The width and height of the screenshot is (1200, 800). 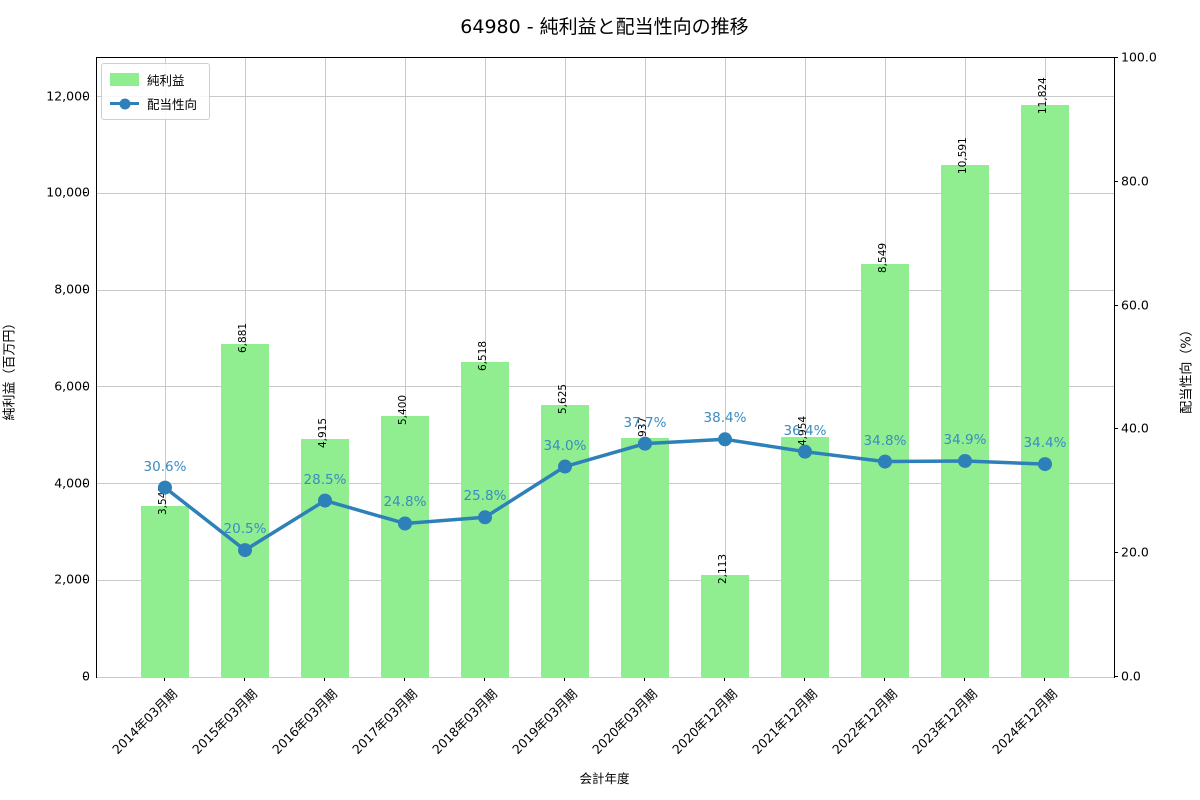 I want to click on x-tick-label: 2021年12月期, so click(x=784, y=721).